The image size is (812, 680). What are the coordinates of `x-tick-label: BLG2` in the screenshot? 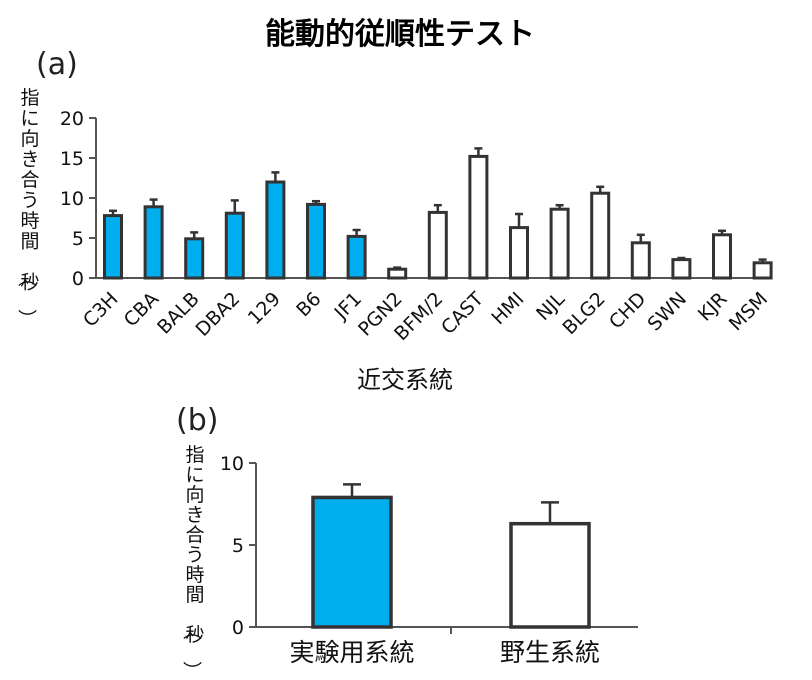 It's located at (584, 313).